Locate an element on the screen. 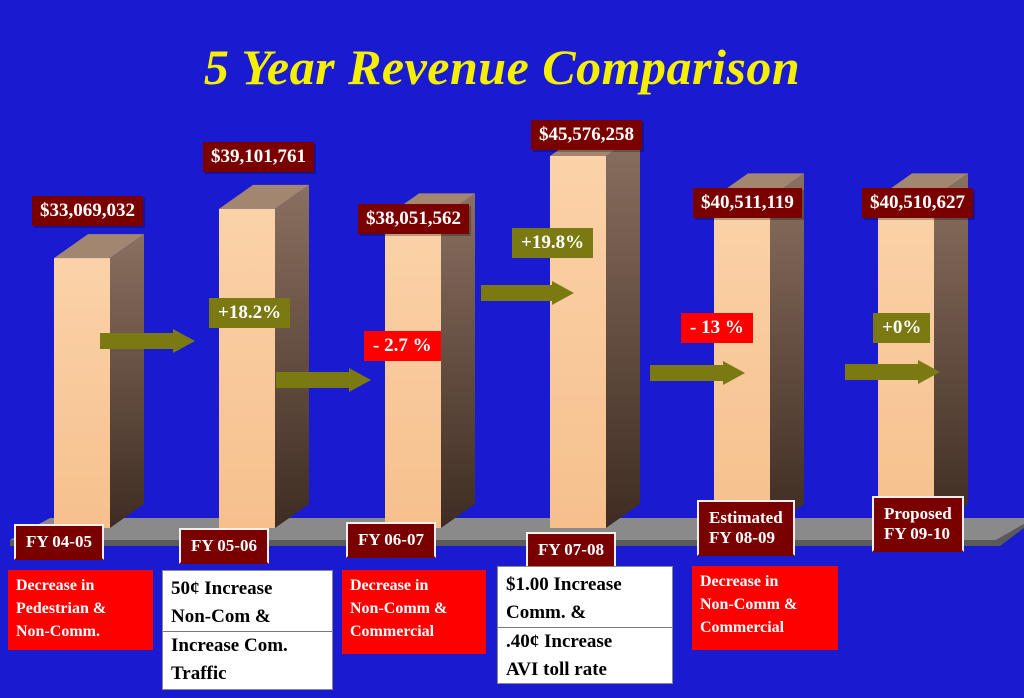 Image resolution: width=1024 pixels, height=698 pixels. chart-title: 5 Year Revenue Comparison is located at coordinates (502, 67).